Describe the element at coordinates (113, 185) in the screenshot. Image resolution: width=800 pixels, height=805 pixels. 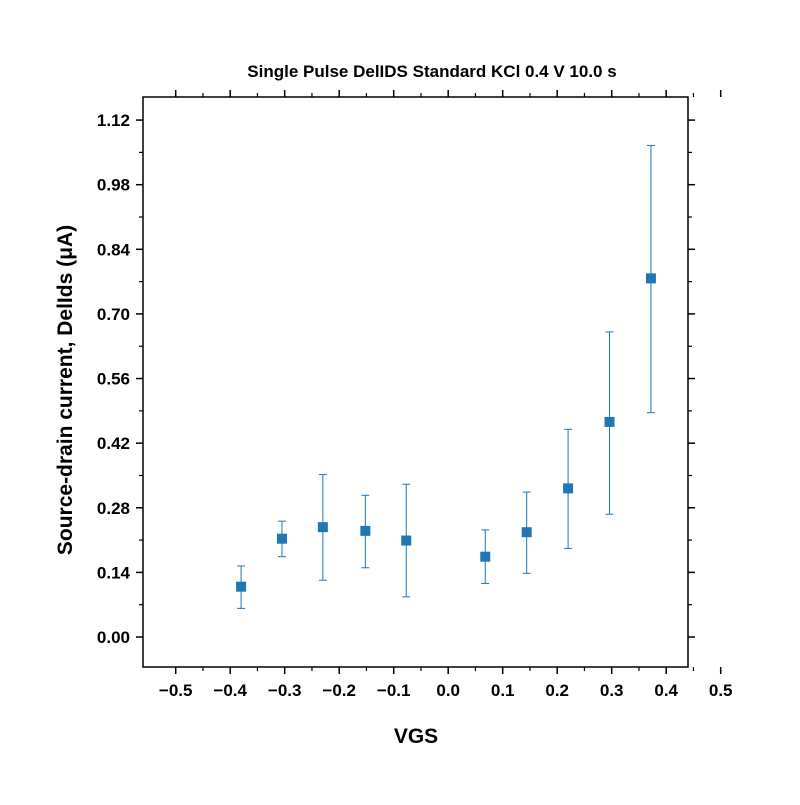
I see `y-tick-label: 0.98` at that location.